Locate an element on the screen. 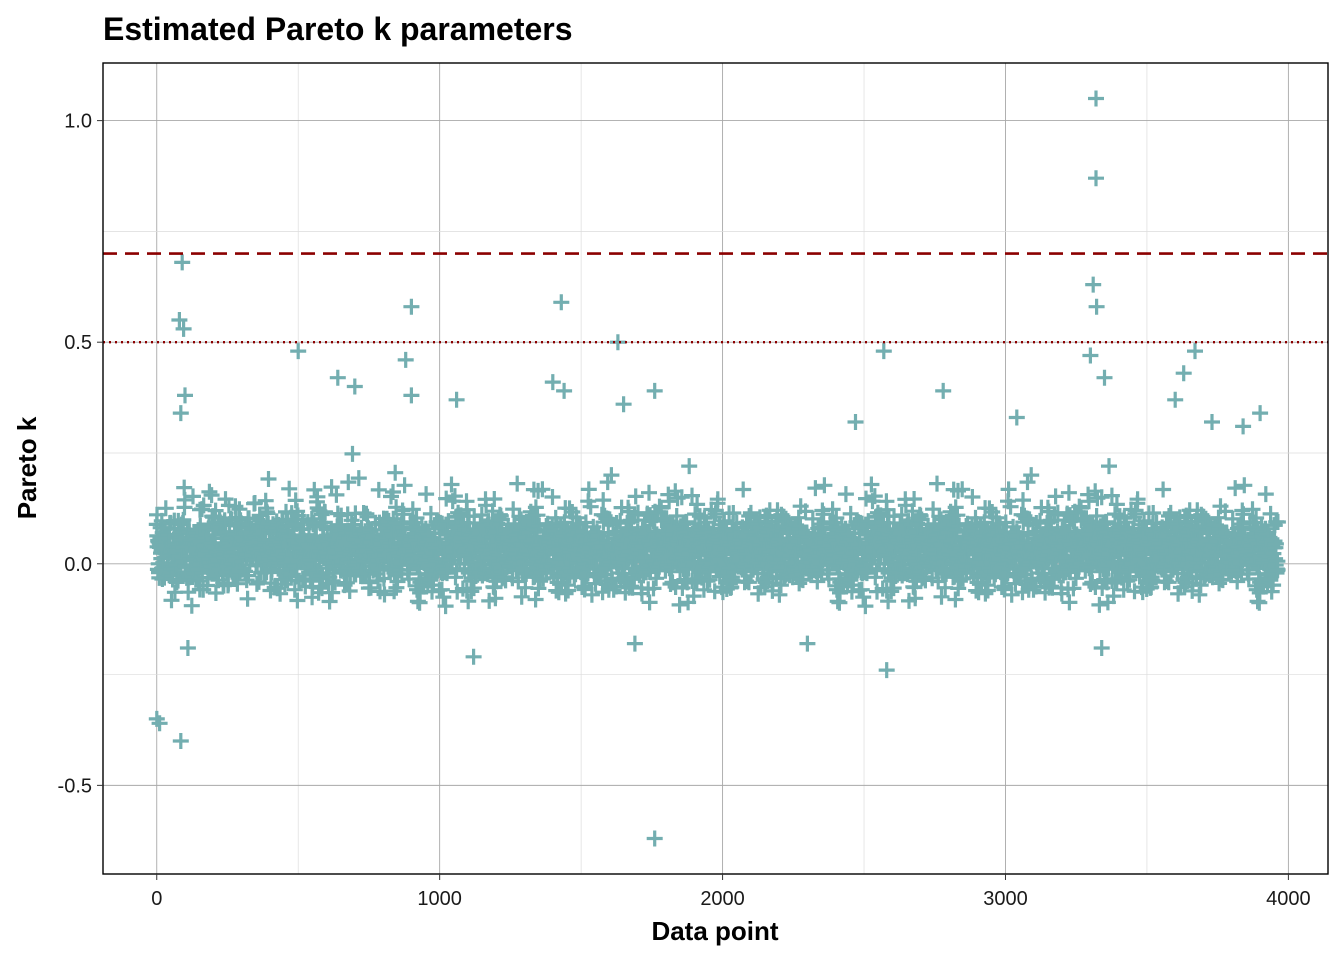 This screenshot has width=1344, height=960. y-tick-label: 0.5 is located at coordinates (78, 343).